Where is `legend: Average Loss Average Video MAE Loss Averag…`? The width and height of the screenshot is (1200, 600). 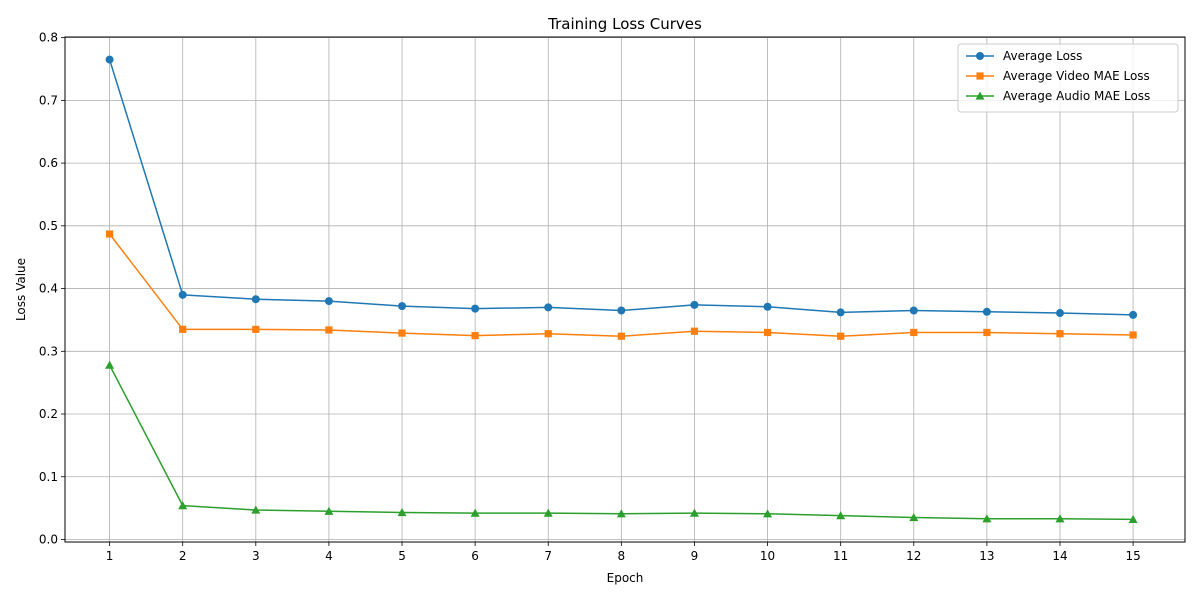 legend: Average Loss Average Video MAE Loss Averag… is located at coordinates (1068, 78).